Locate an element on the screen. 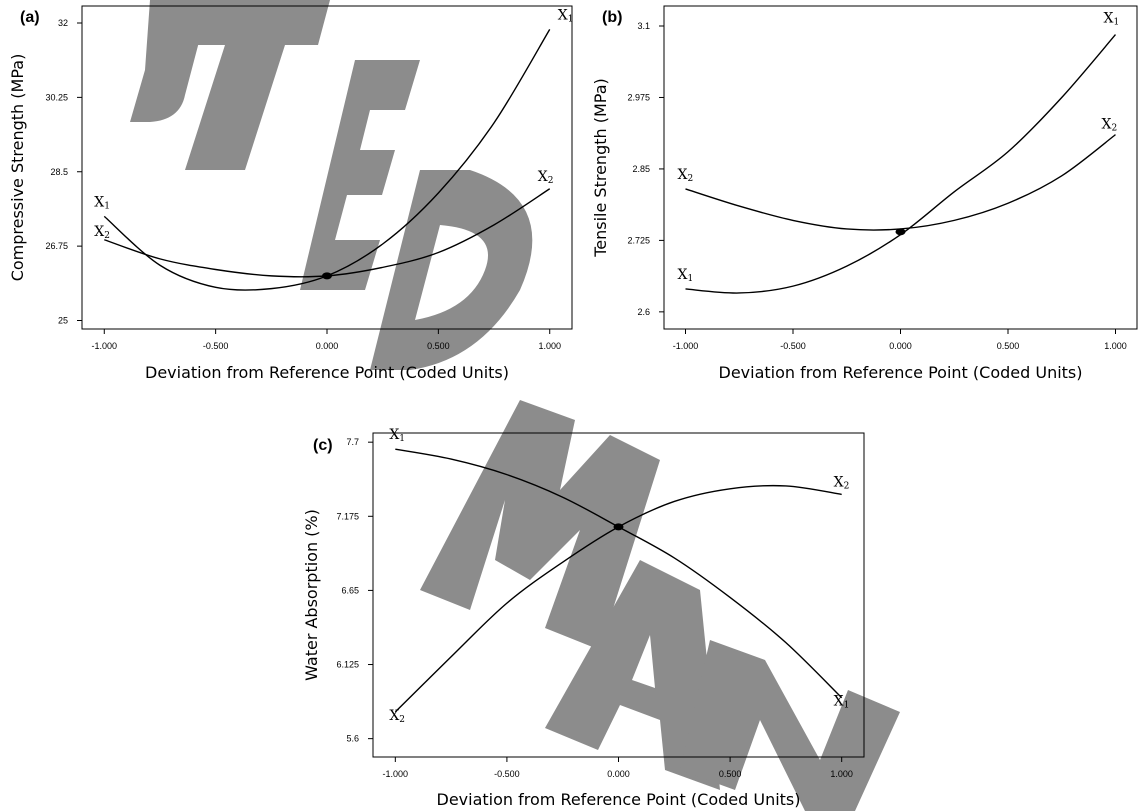 This screenshot has width=1145, height=811. y-tick-label-c-2: 6.65 is located at coordinates (350, 590).